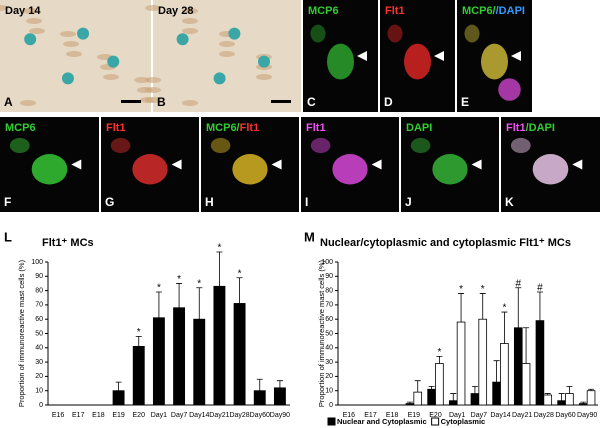 Image resolution: width=600 pixels, height=428 pixels. Describe the element at coordinates (465, 102) in the screenshot. I see `panel-letter: E` at that location.